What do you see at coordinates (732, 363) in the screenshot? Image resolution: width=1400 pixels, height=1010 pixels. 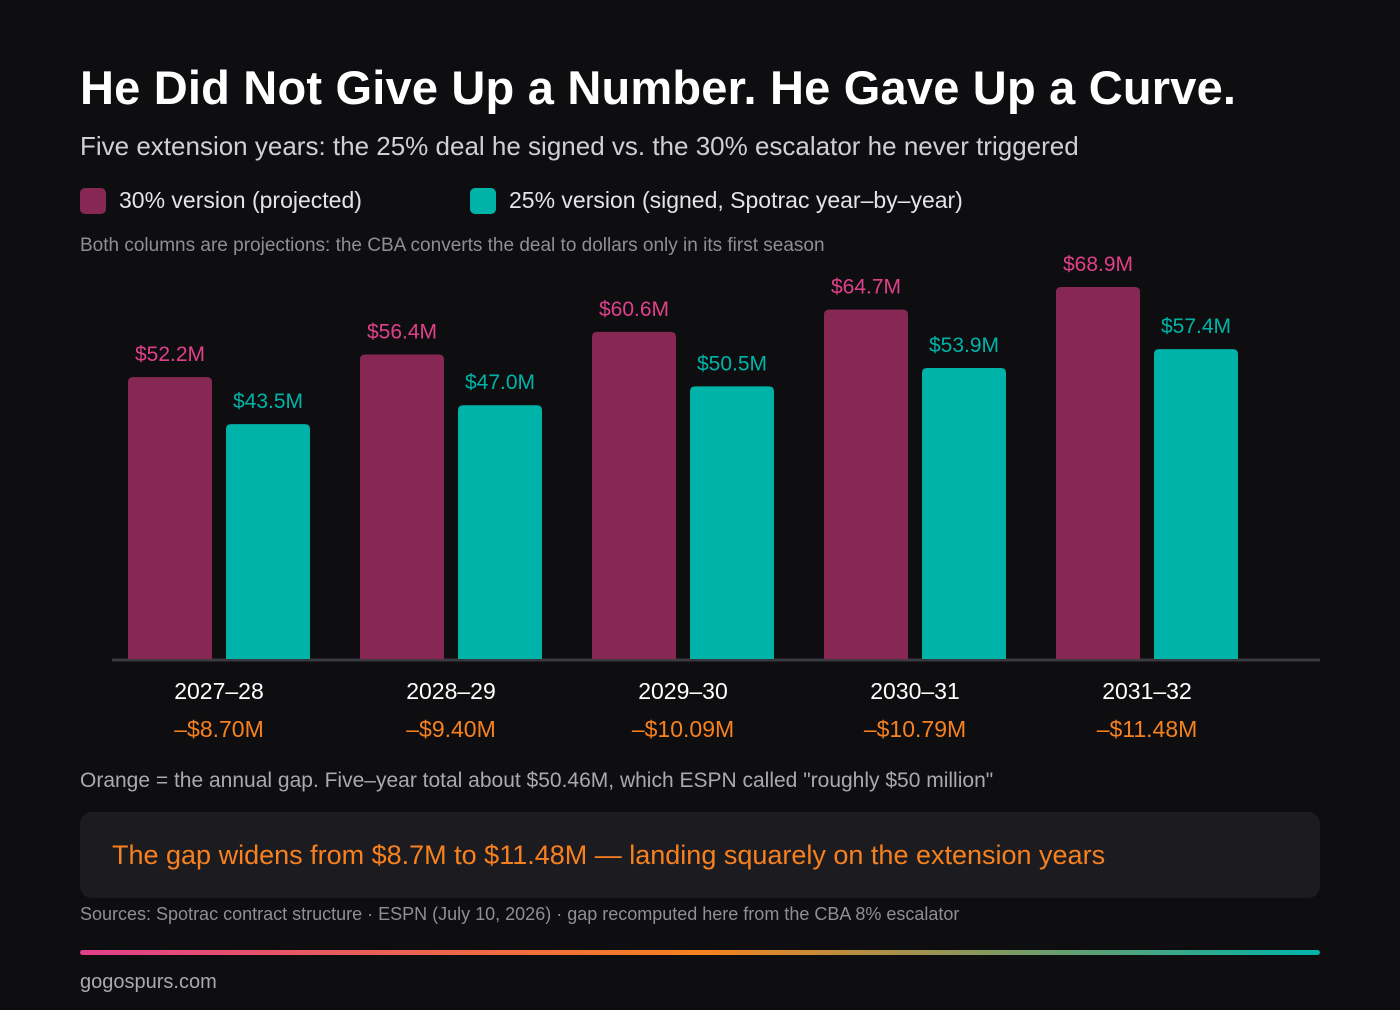 I see `bar-value-label: $50.5M` at bounding box center [732, 363].